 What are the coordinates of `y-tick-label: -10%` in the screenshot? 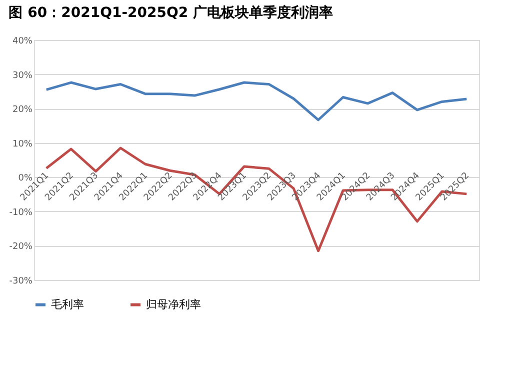 It's located at (21, 213).